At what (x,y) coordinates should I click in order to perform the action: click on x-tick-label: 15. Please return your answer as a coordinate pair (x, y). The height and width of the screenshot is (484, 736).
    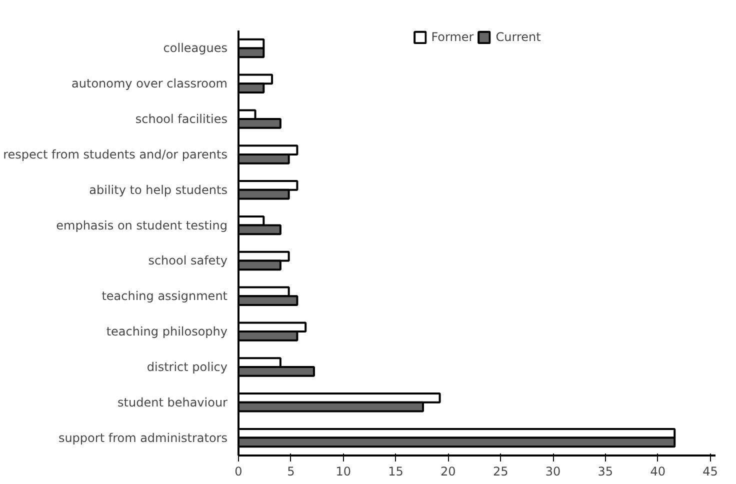
    Looking at the image, I should click on (396, 471).